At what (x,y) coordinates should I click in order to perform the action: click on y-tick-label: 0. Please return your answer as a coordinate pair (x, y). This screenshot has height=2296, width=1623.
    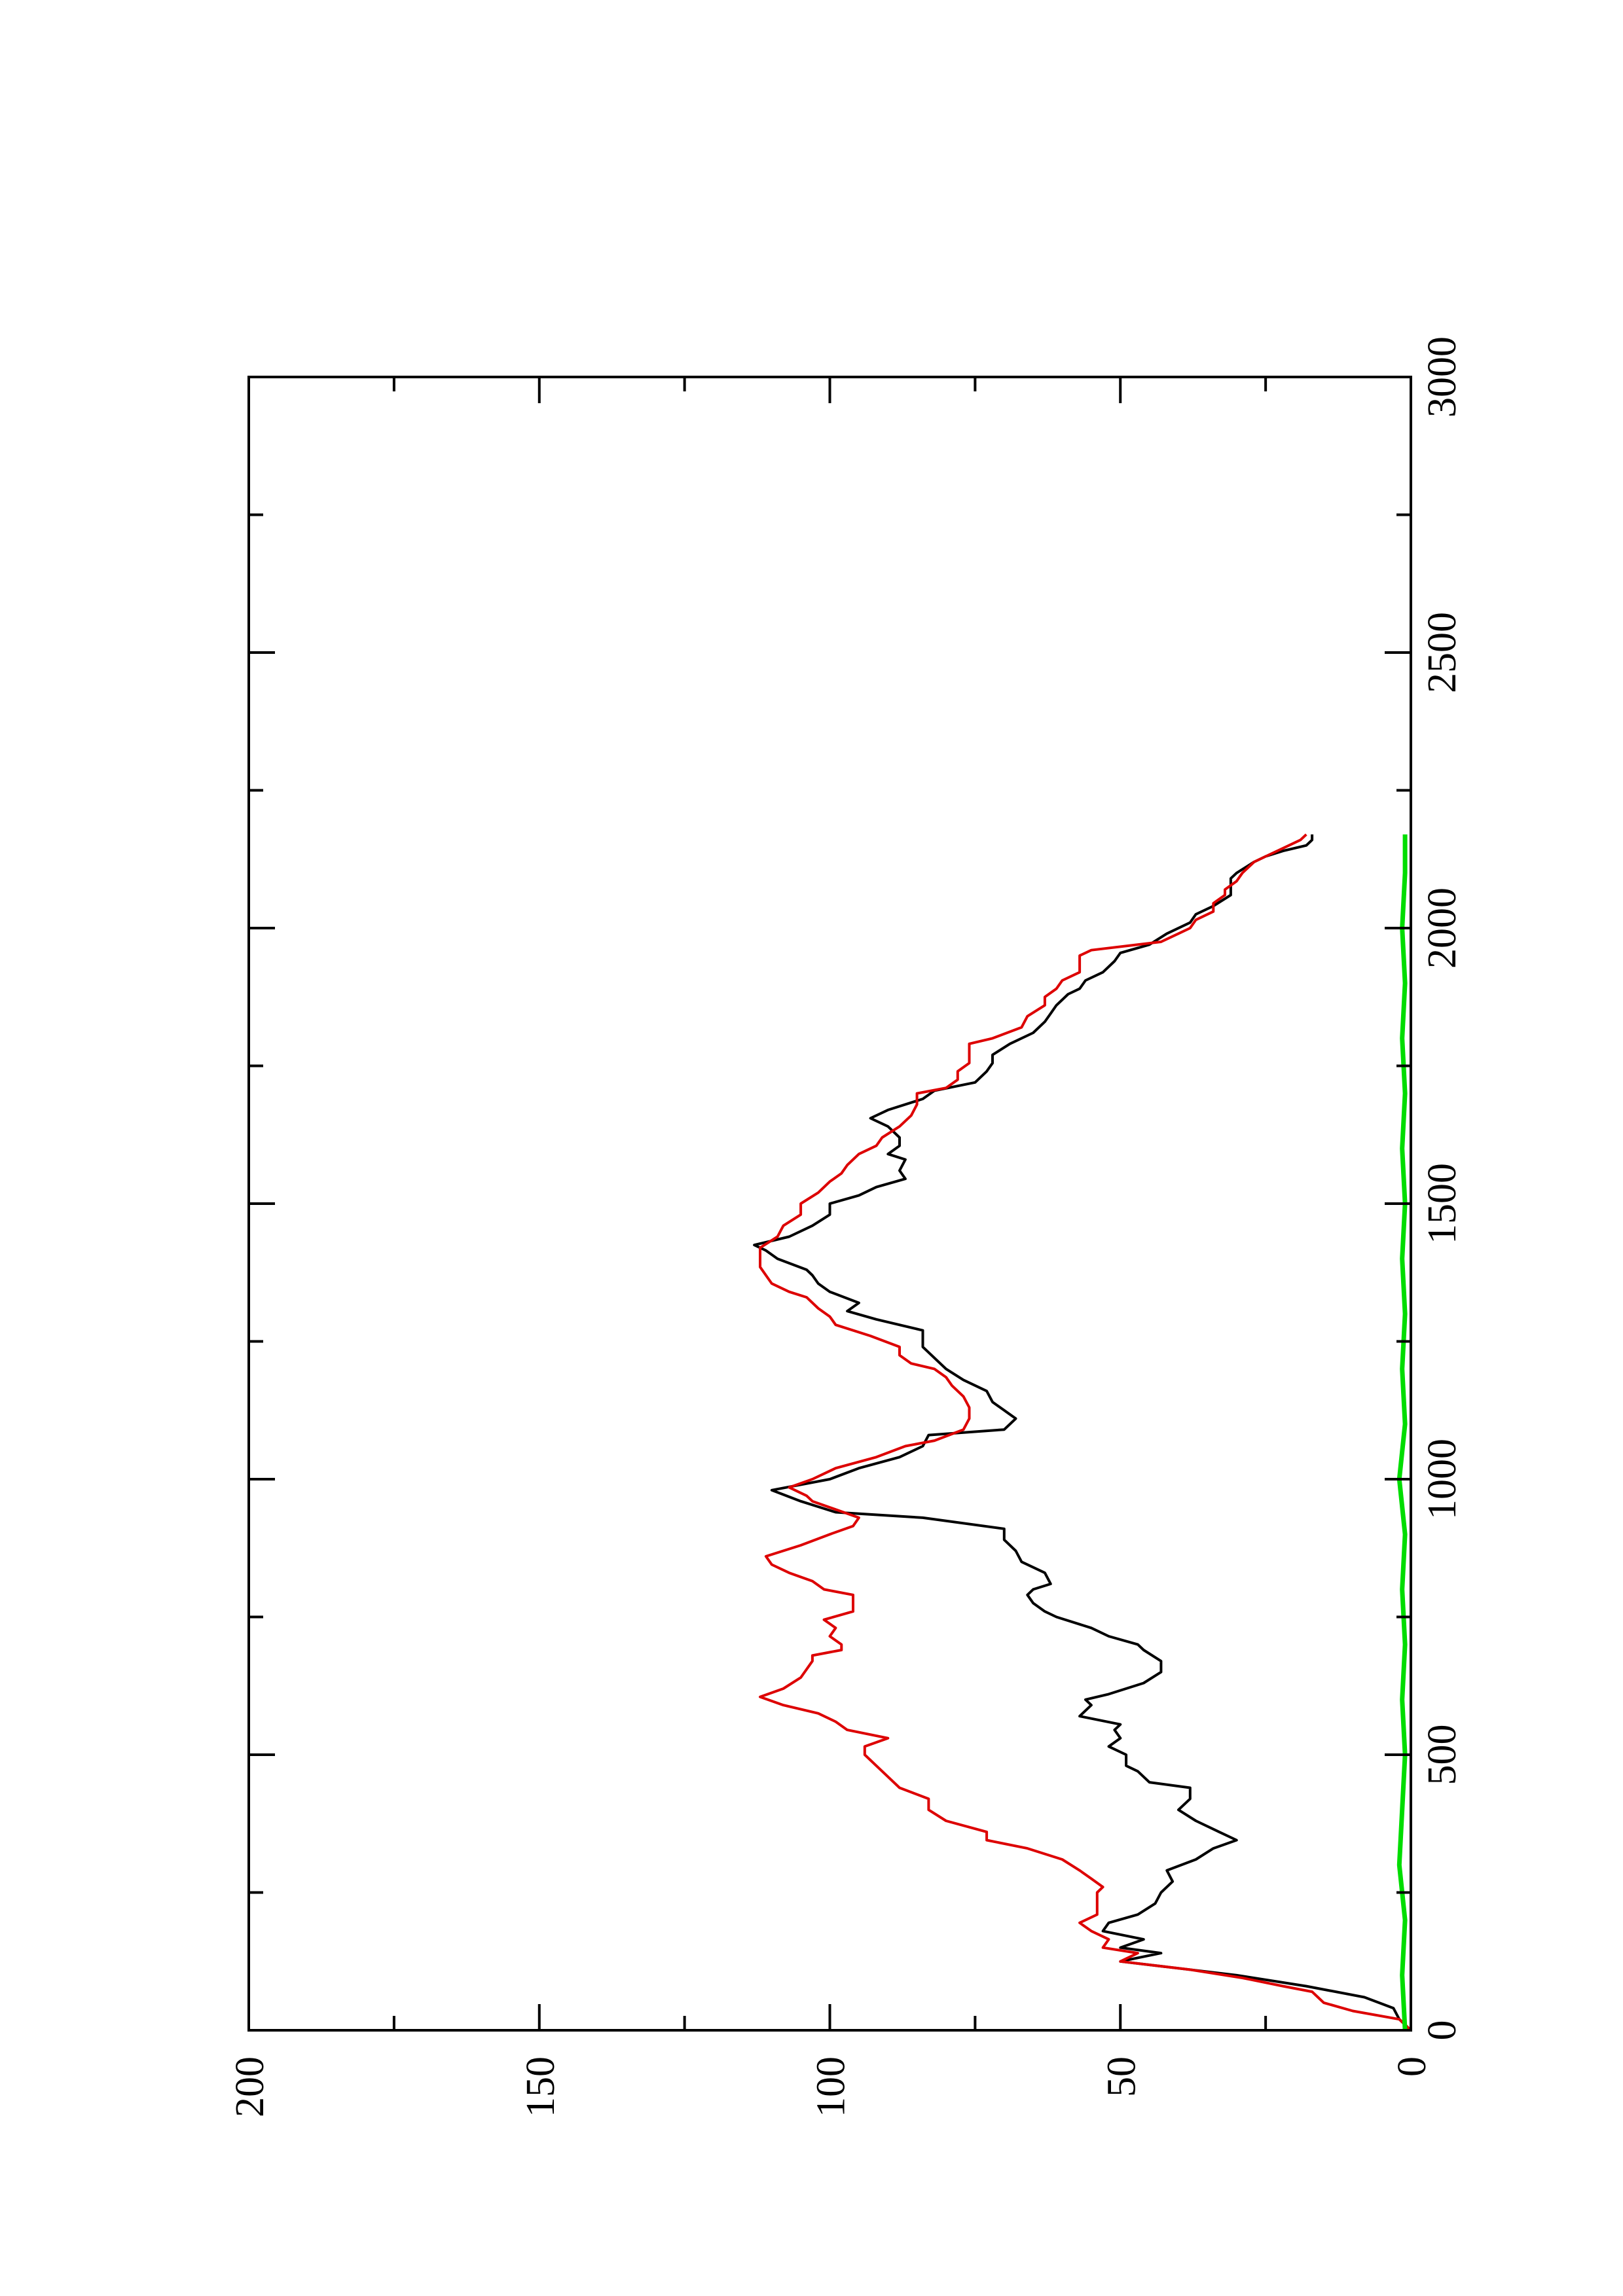
    Looking at the image, I should click on (1412, 2066).